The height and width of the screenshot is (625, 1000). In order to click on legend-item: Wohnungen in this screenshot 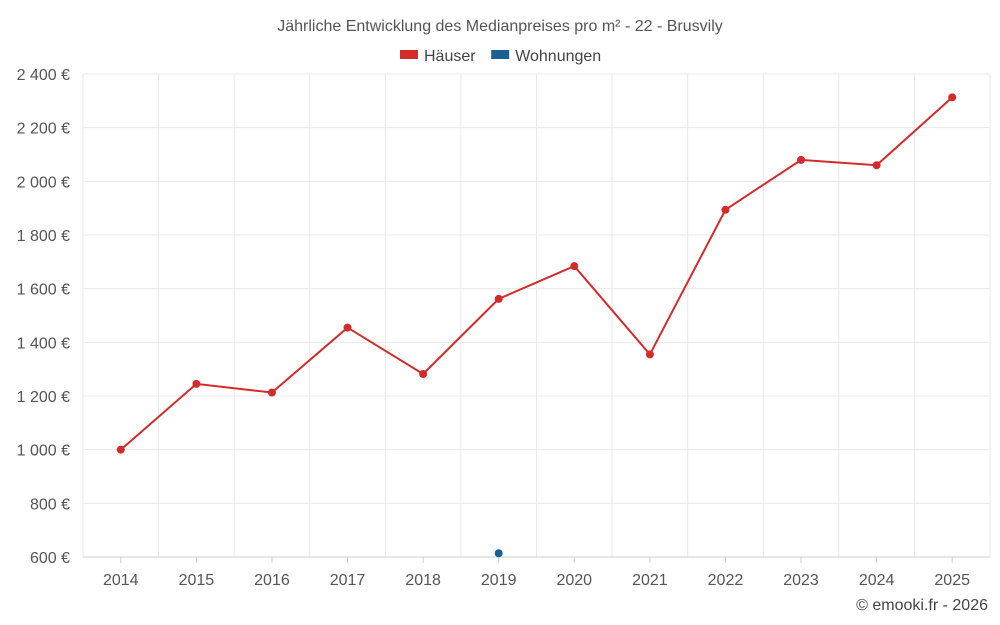, I will do `click(546, 56)`.